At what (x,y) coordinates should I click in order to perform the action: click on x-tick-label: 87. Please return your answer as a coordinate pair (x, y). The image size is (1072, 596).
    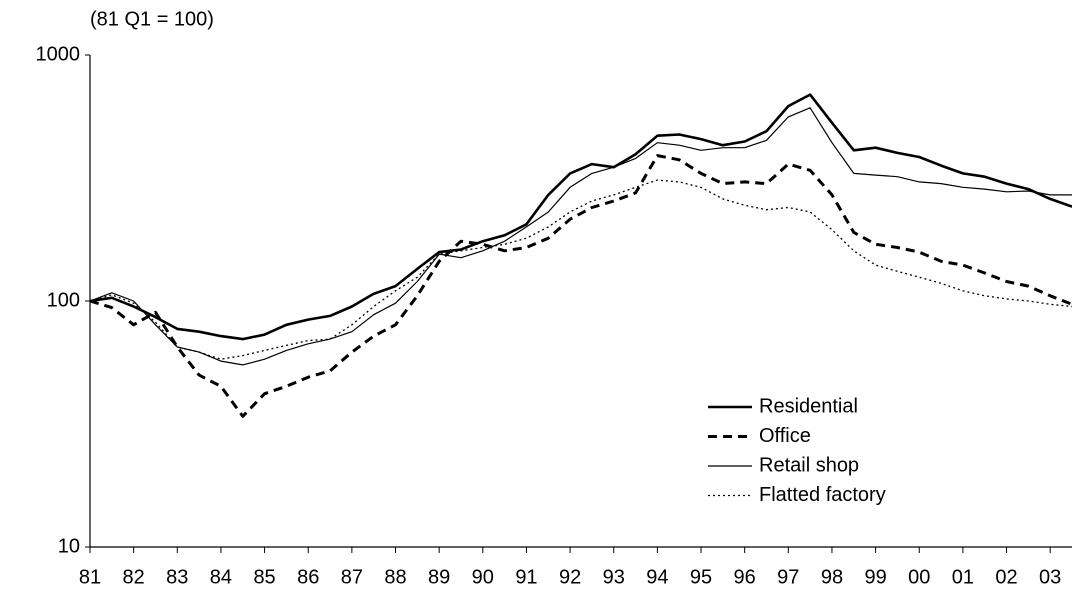
    Looking at the image, I should click on (352, 577).